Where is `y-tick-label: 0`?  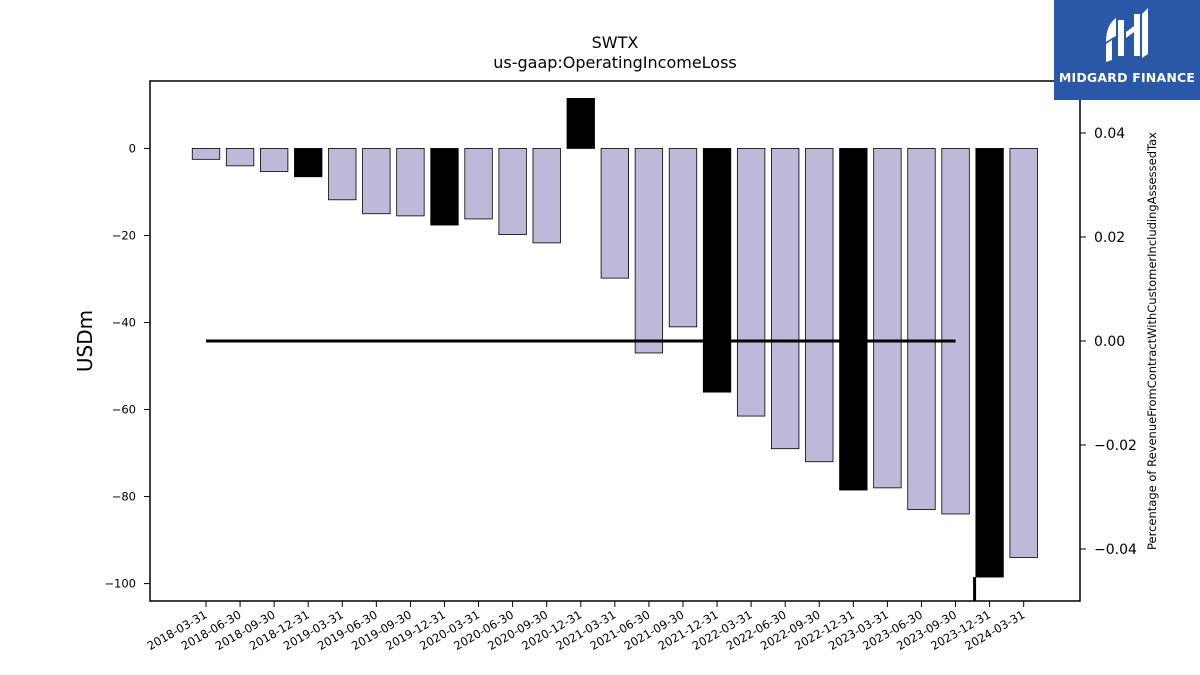 y-tick-label: 0 is located at coordinates (132, 148).